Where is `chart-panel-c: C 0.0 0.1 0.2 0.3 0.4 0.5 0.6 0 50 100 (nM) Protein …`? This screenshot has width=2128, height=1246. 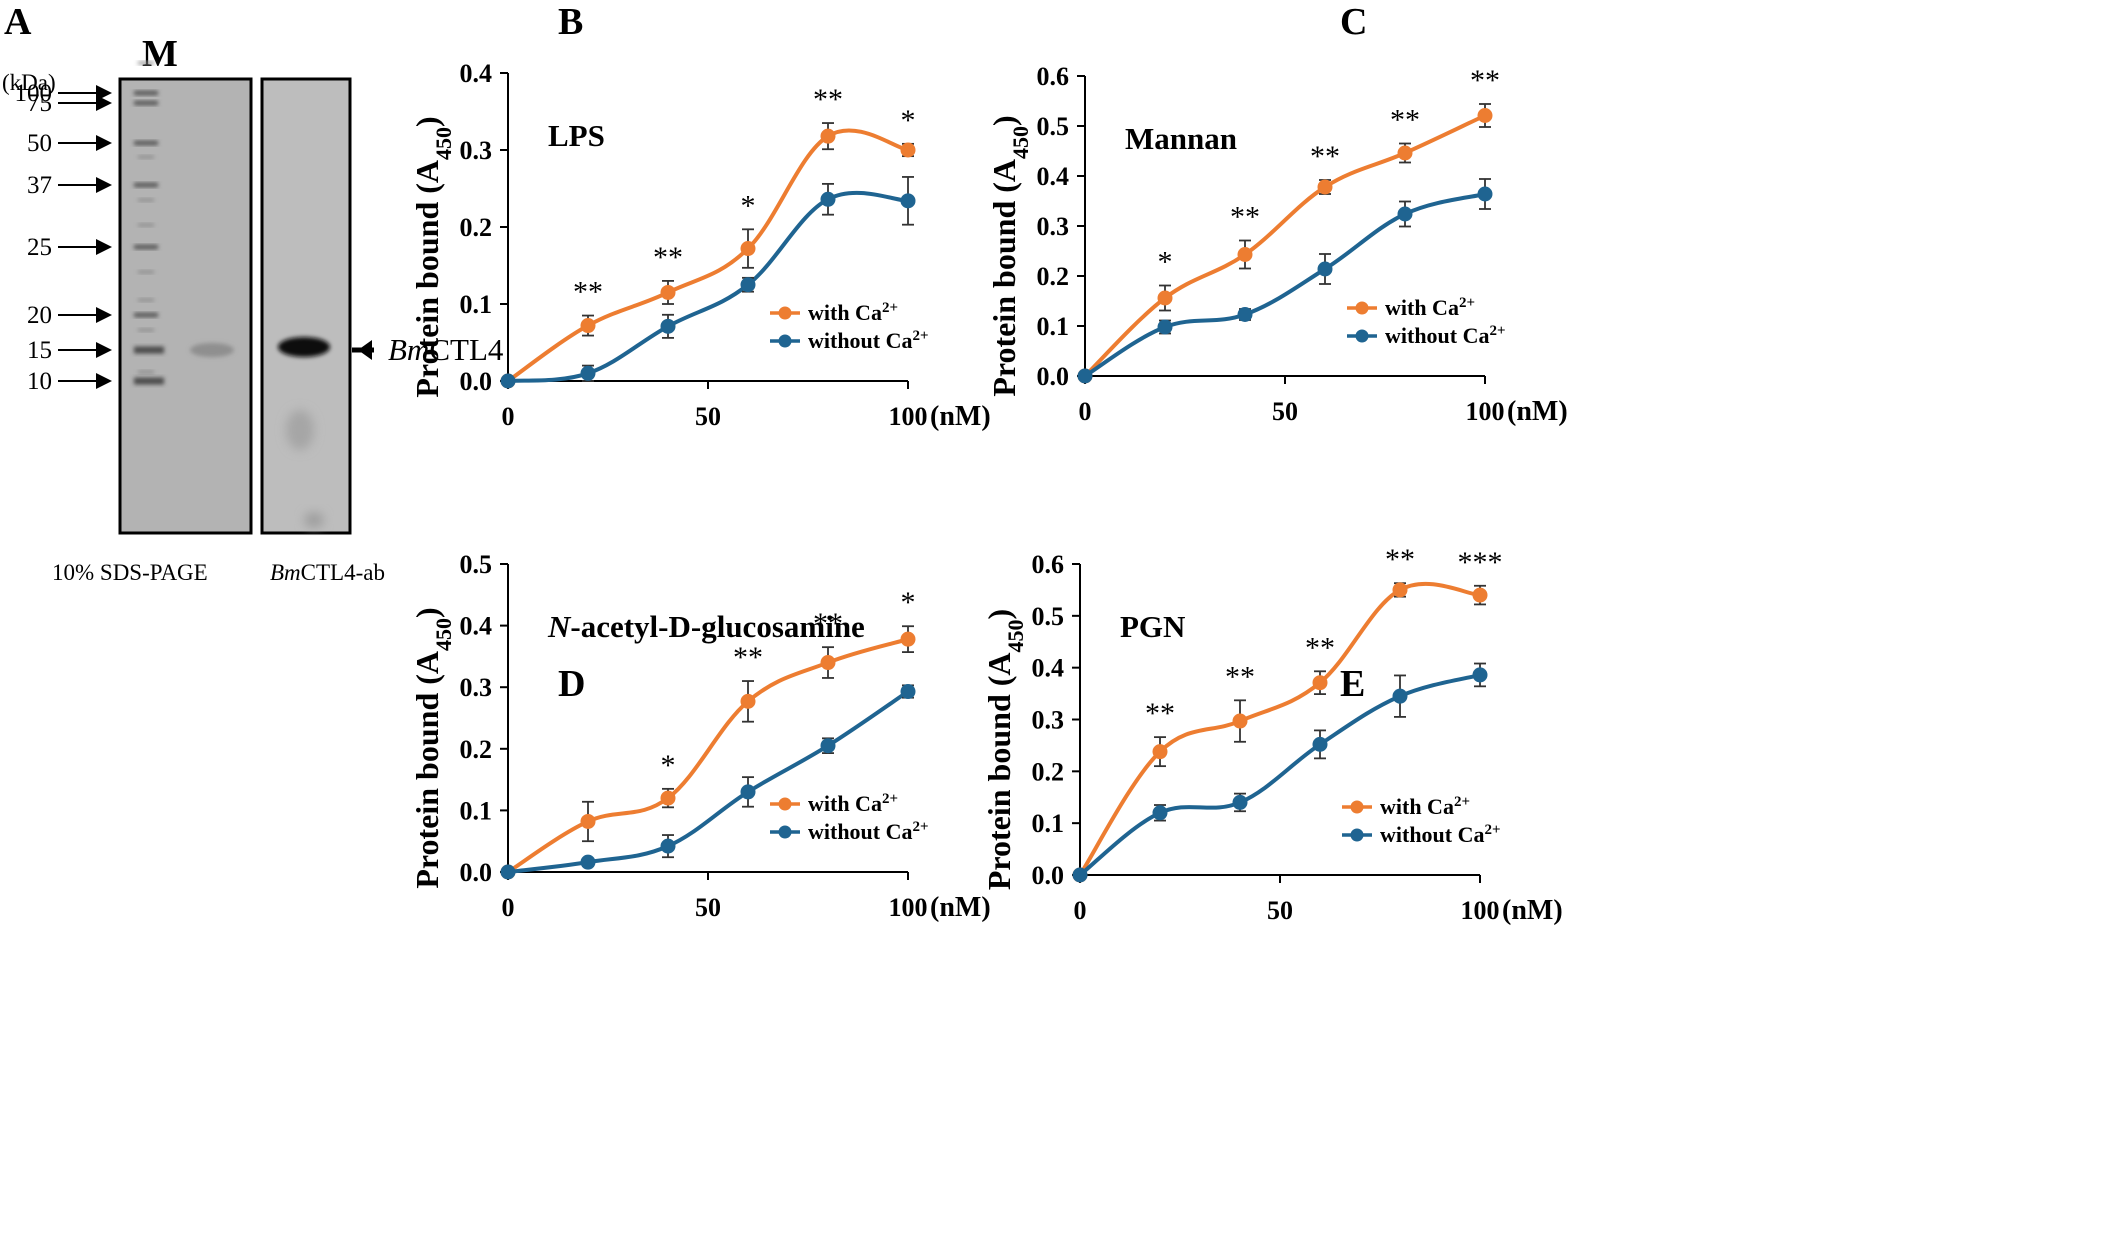 chart-panel-c: C 0.0 0.1 0.2 0.3 0.4 0.5 0.6 0 50 100 (nM) Protein … is located at coordinates (1277, 214).